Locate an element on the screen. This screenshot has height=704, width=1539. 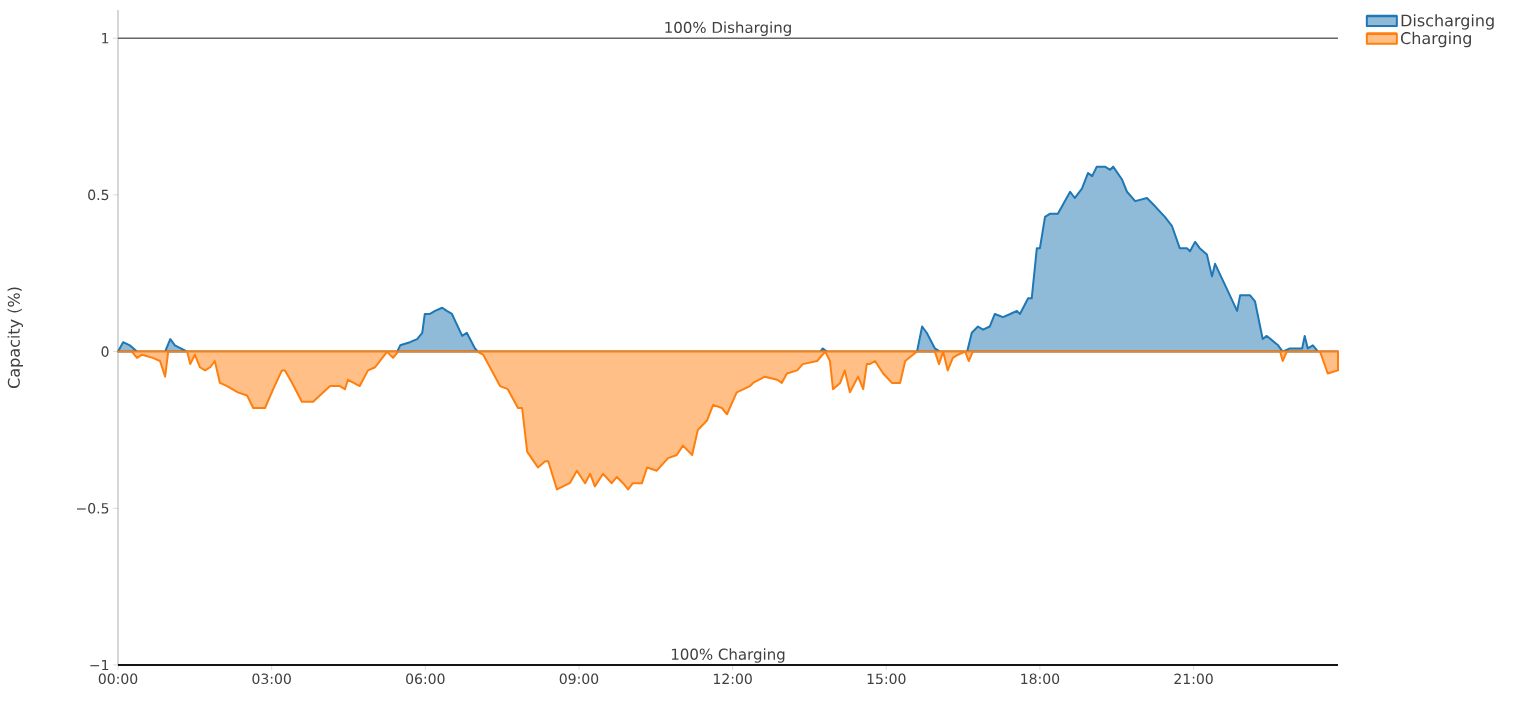
x-tick-label: 15:00 is located at coordinates (886, 679).